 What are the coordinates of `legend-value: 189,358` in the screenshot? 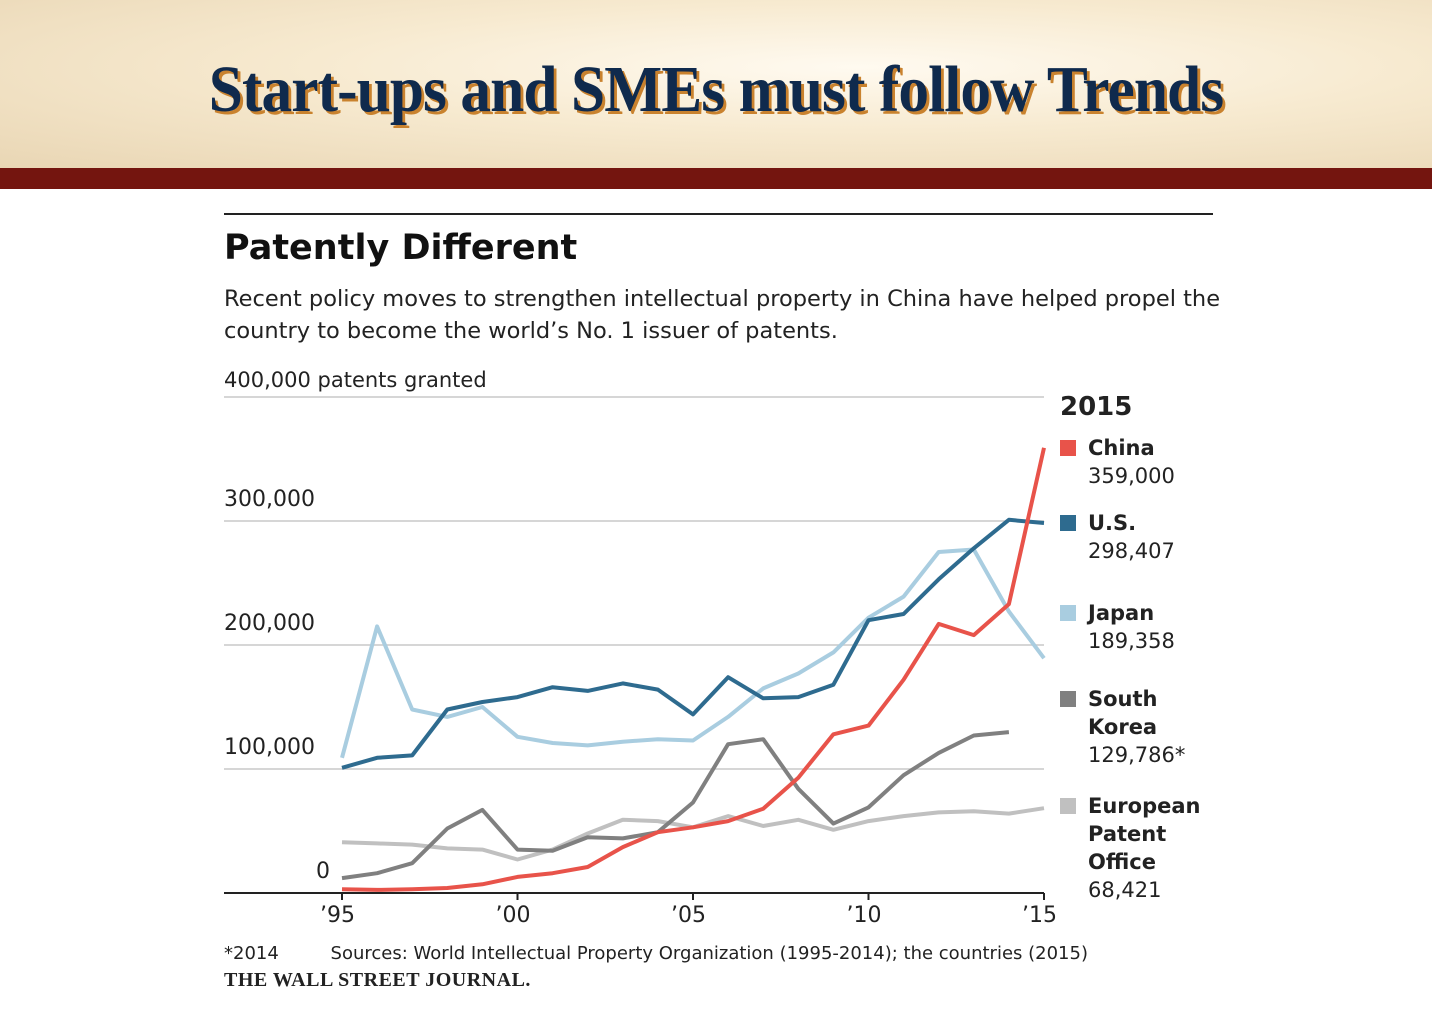 It's located at (1131, 641).